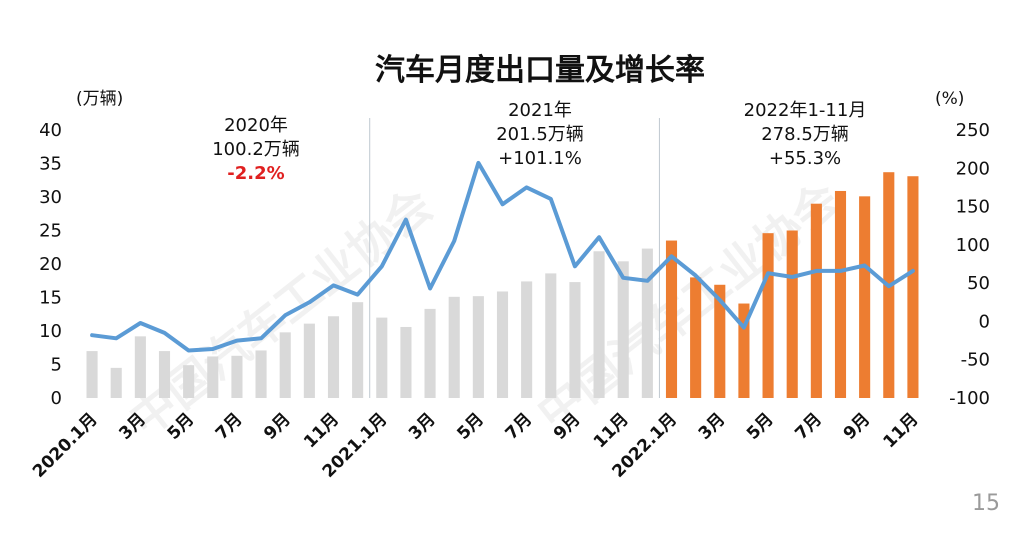  I want to click on annotation-2021-growth: +101.1%, so click(540, 158).